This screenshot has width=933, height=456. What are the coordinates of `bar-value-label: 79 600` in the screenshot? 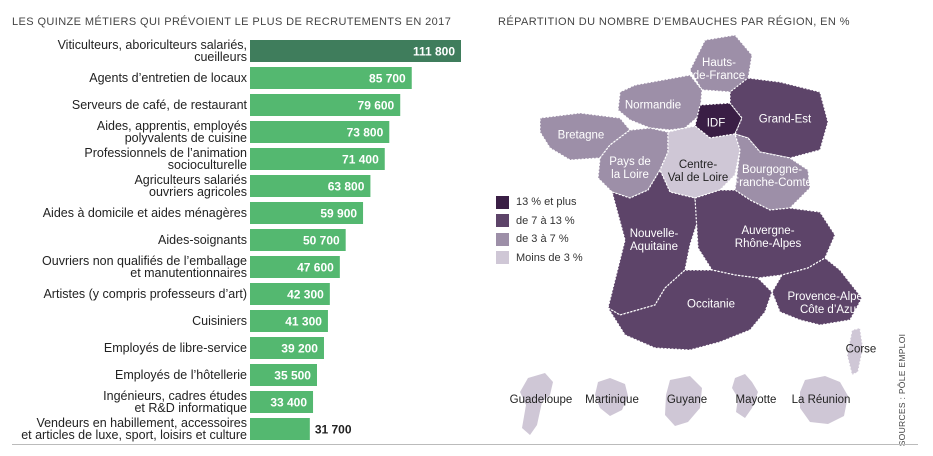 It's located at (376, 106).